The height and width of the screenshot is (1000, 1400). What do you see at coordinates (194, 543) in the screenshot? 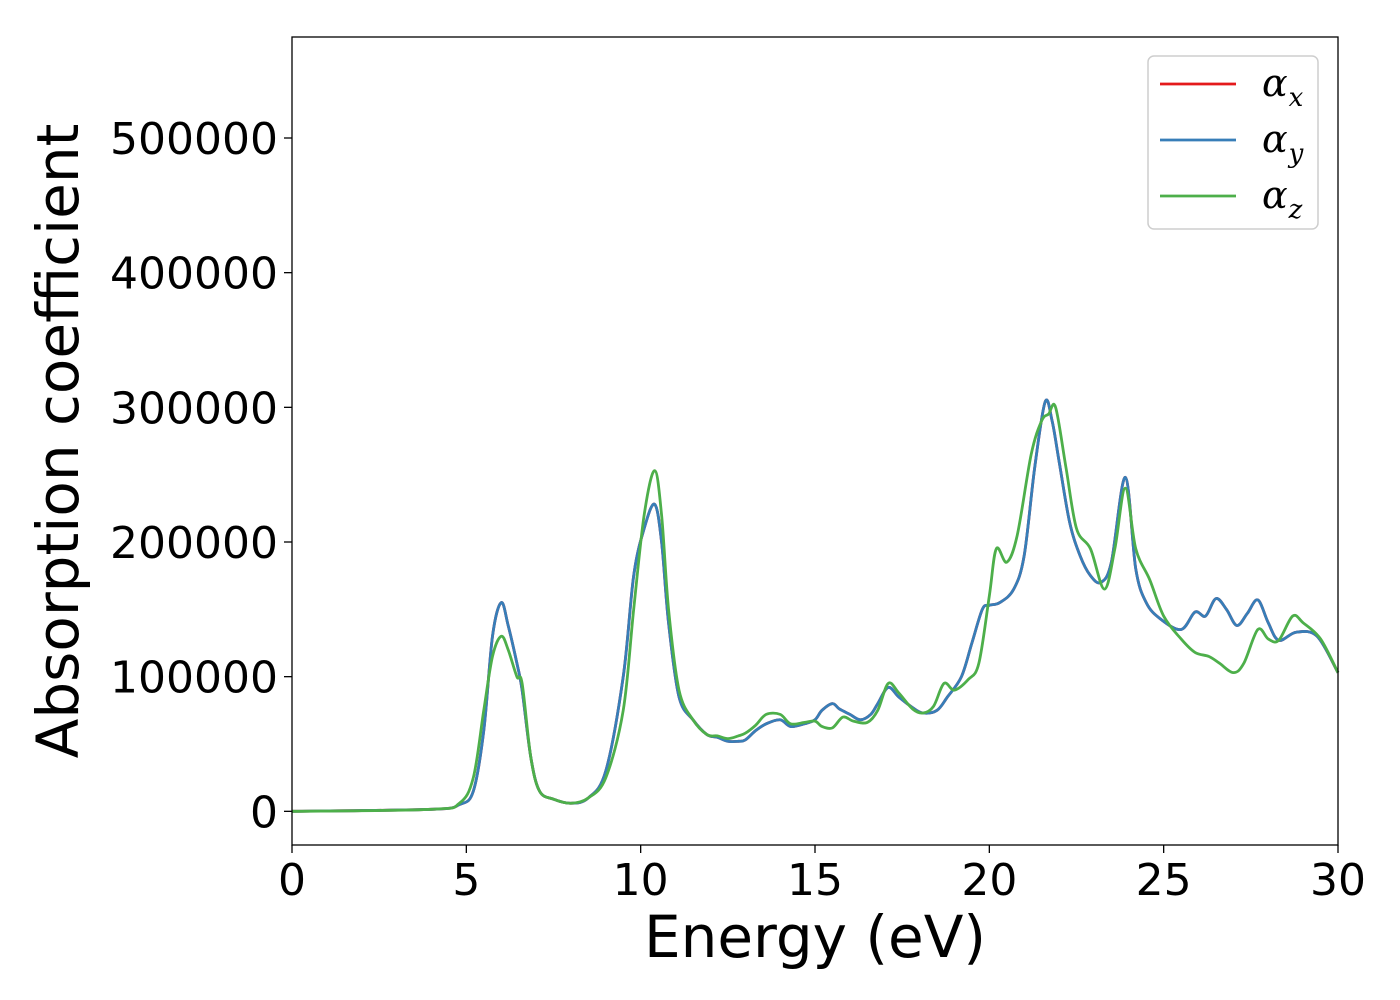
I see `y-tick-label: 200000` at bounding box center [194, 543].